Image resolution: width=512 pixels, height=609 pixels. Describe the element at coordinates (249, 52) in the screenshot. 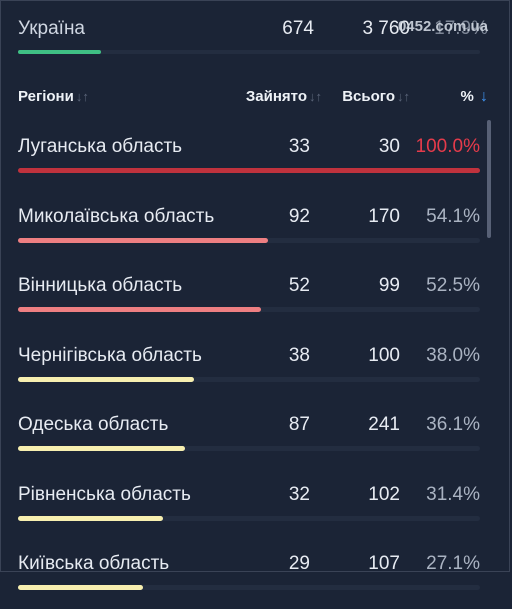

I see `summary-progress-track` at that location.